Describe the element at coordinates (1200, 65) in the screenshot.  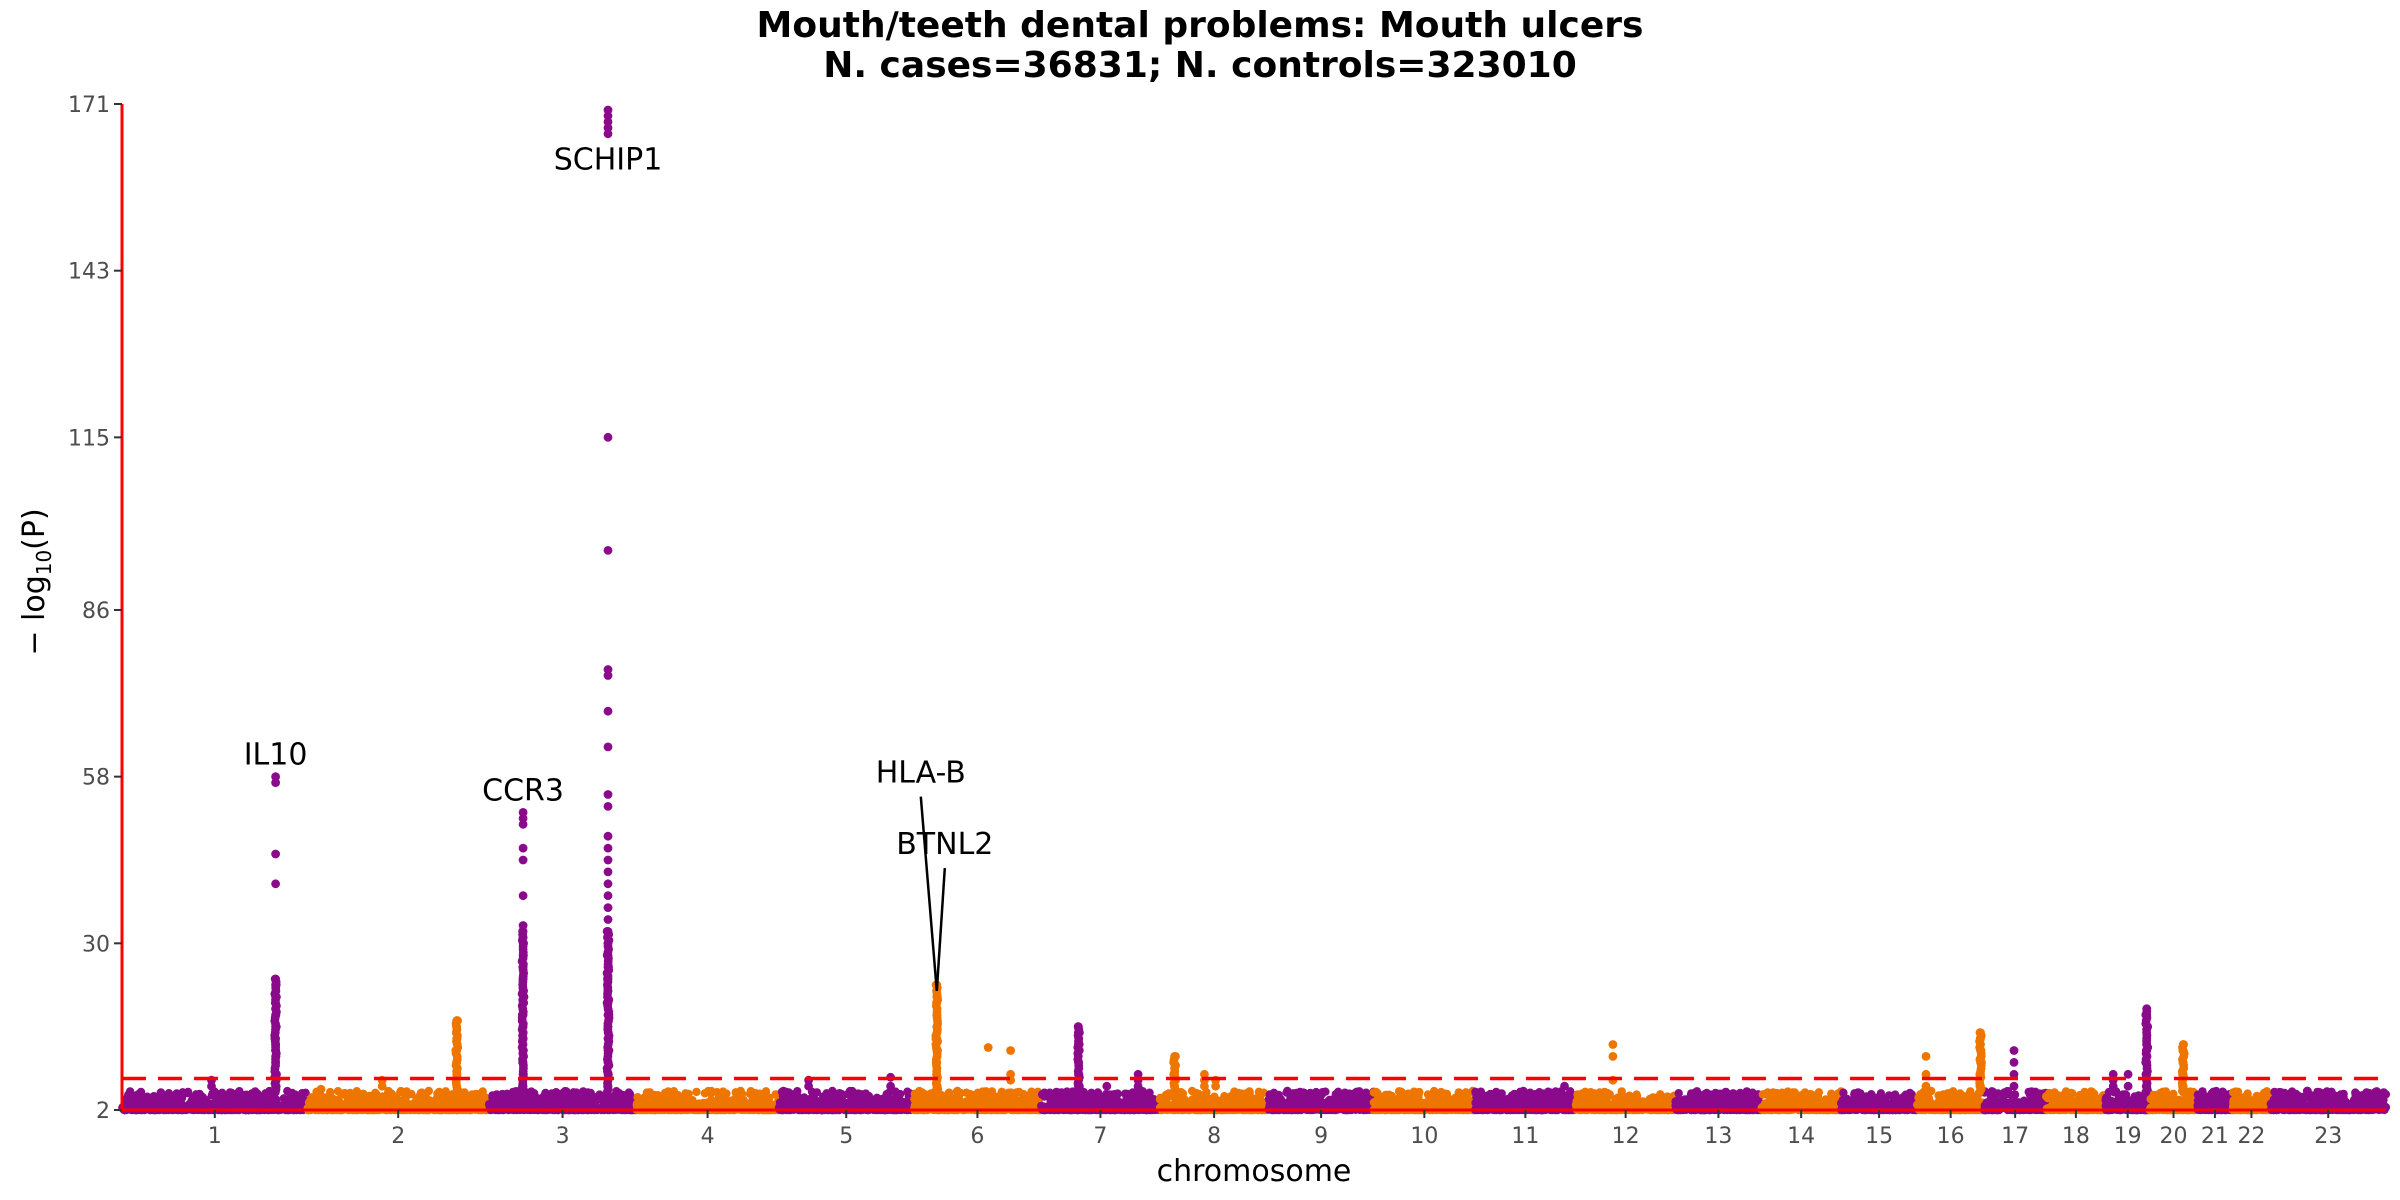
I see `chart-subtitle: N. cases=36831; N. controls=323010` at that location.